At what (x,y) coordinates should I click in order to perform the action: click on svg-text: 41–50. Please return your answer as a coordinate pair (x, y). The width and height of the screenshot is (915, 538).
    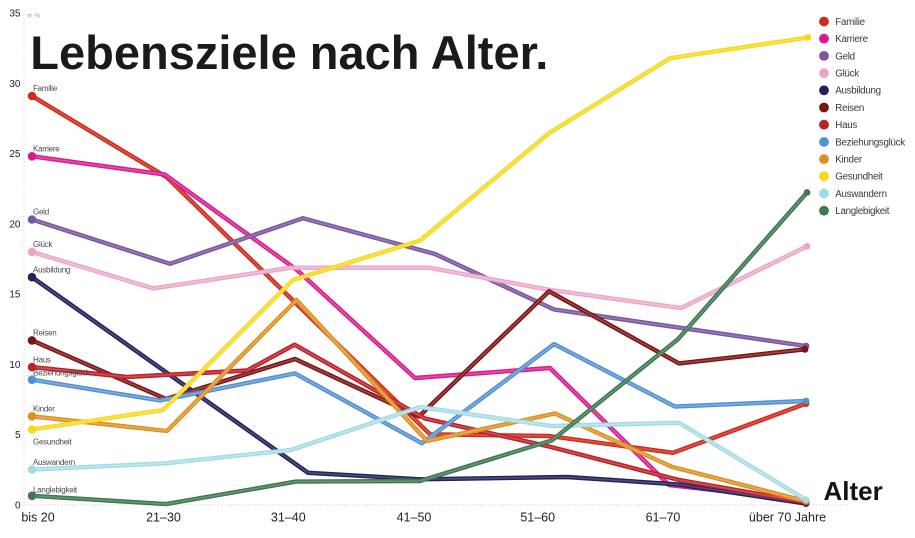
    Looking at the image, I should click on (414, 518).